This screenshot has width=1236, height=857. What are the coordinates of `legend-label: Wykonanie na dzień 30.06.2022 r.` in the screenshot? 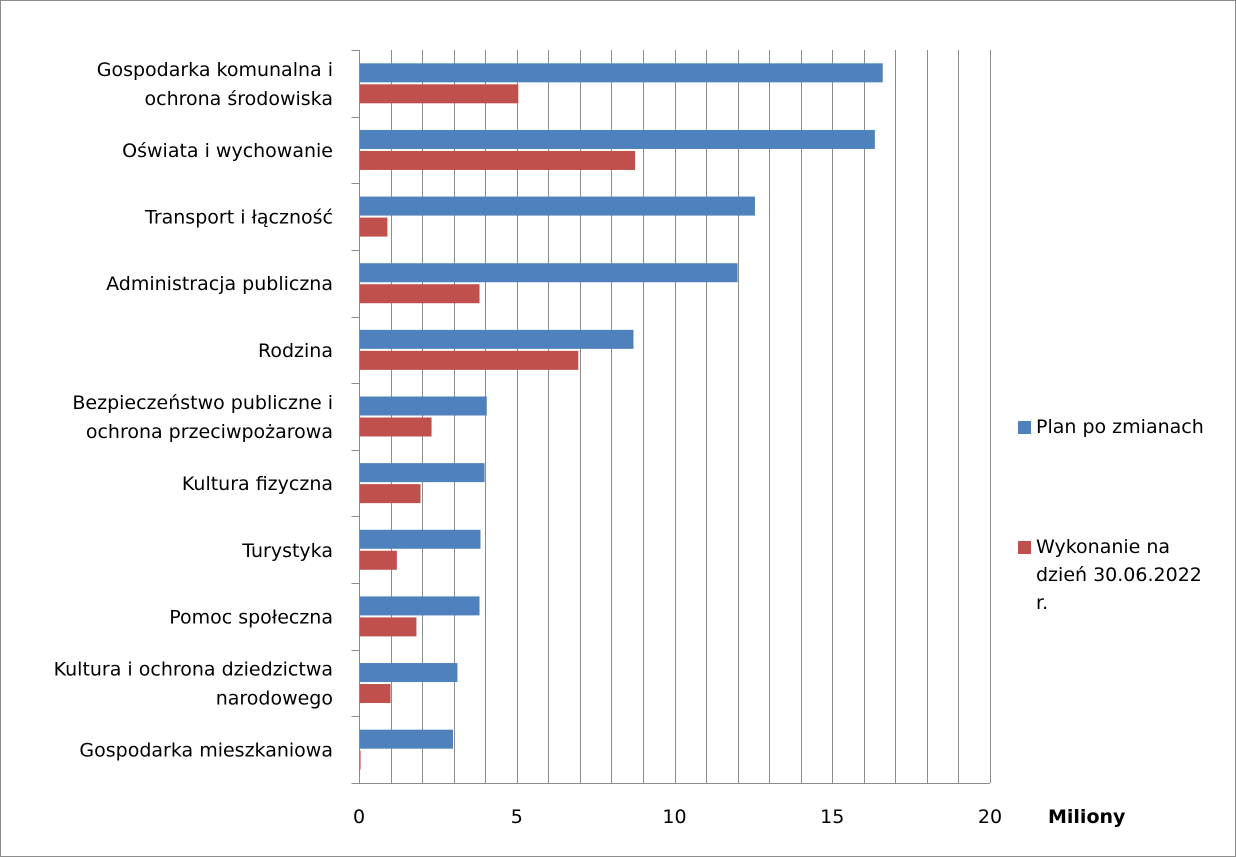 It's located at (1119, 575).